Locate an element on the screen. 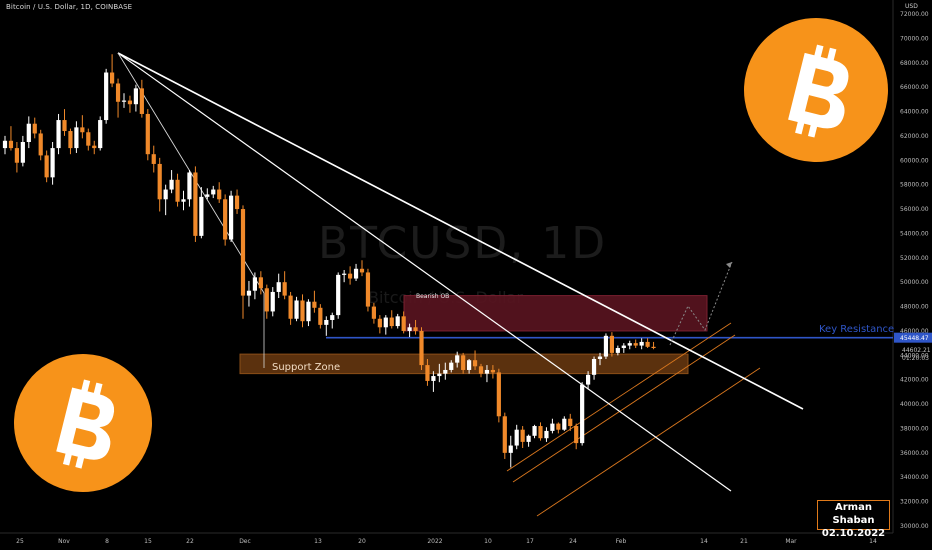 The width and height of the screenshot is (932, 550). x-tick-label: Feb is located at coordinates (621, 541).